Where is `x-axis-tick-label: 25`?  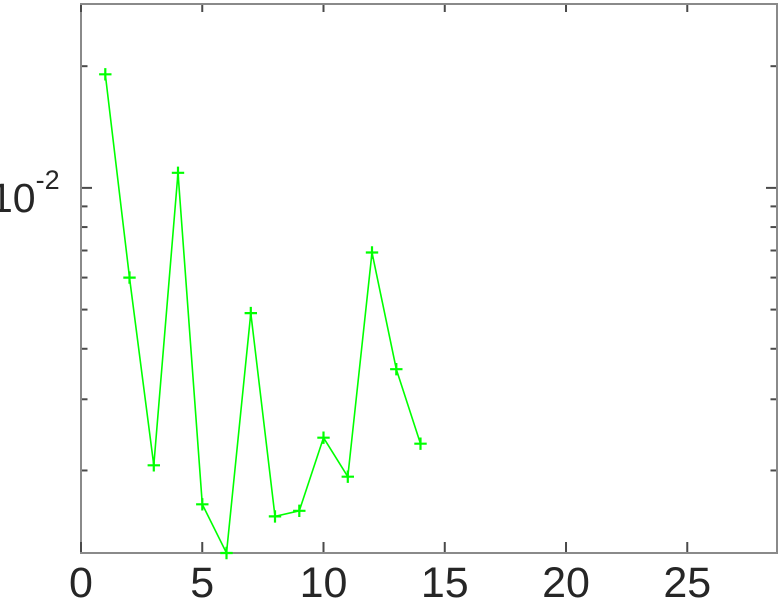 x-axis-tick-label: 25 is located at coordinates (687, 579).